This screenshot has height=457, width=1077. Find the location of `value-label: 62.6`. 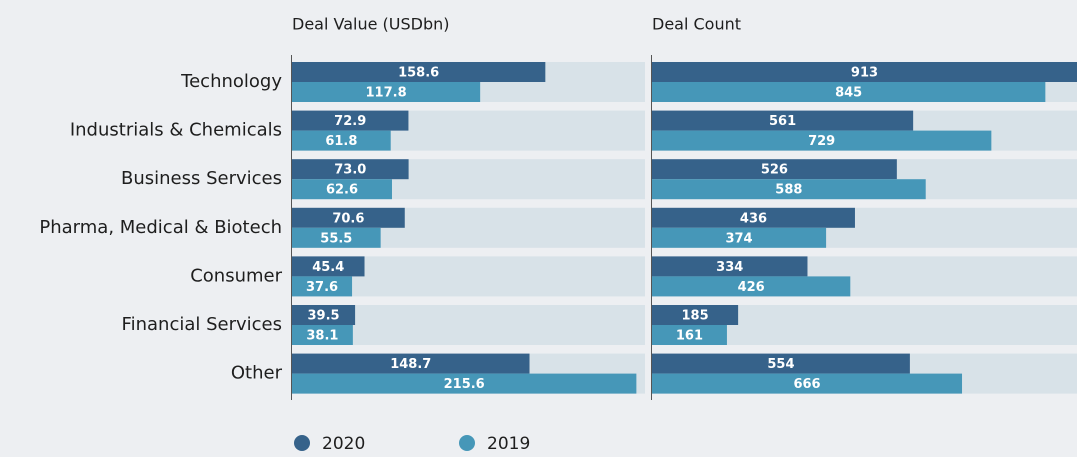

value-label: 62.6 is located at coordinates (342, 190).